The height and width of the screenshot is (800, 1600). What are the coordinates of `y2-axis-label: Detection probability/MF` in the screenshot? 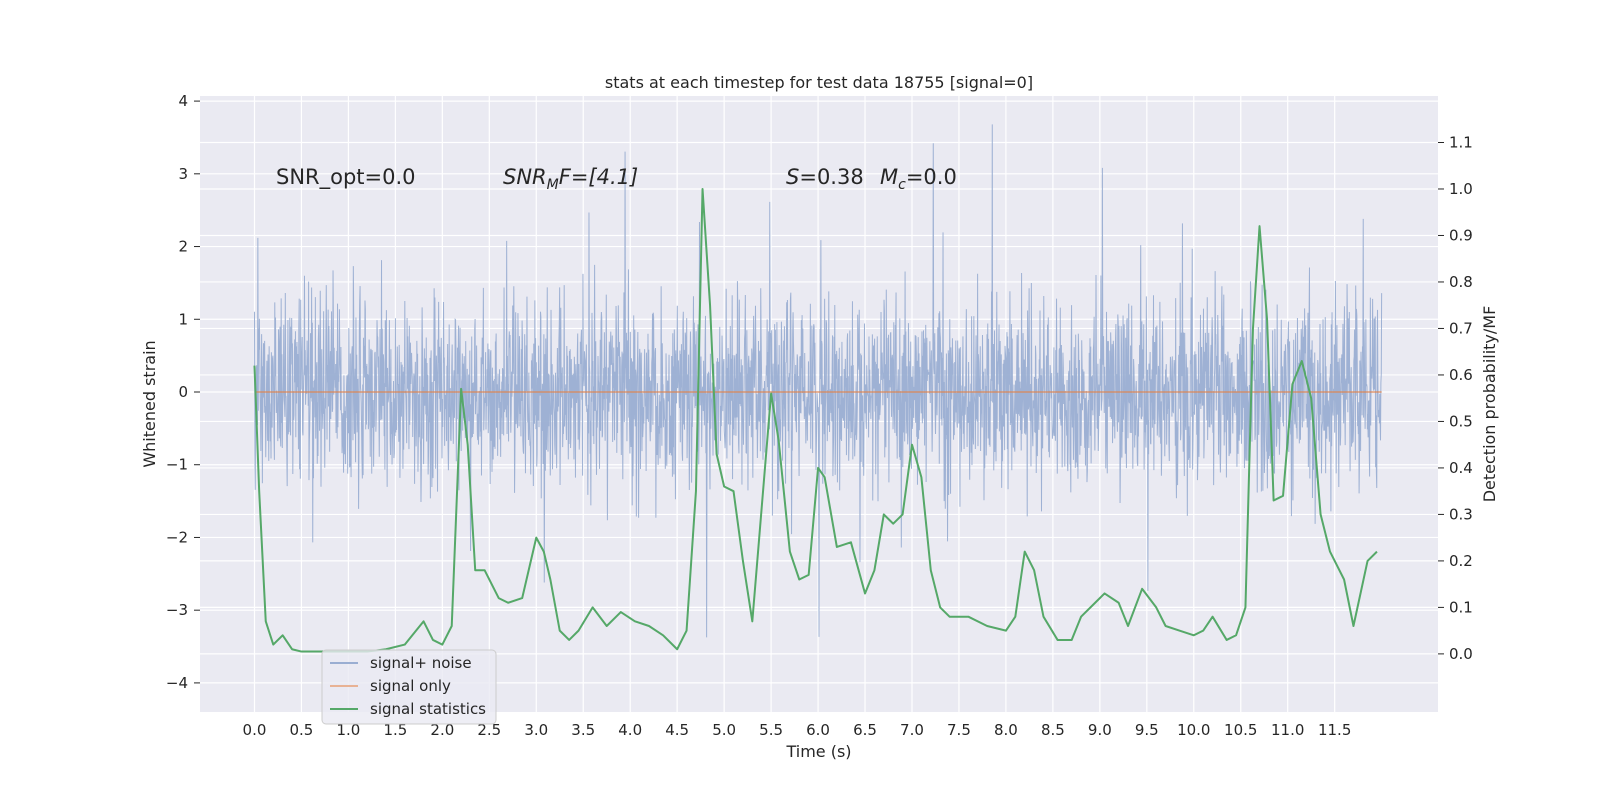 It's located at (1489, 404).